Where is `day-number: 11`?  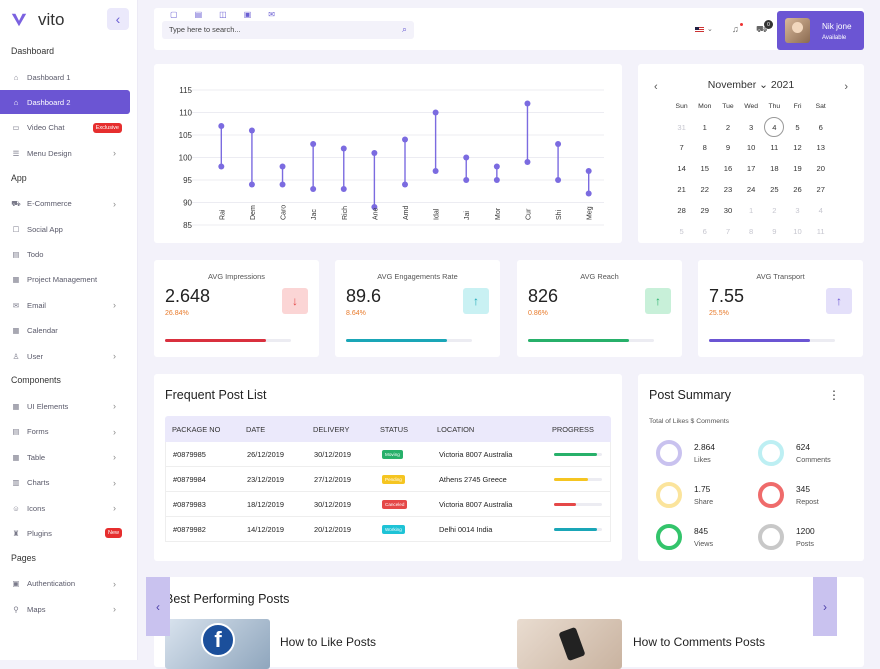 day-number: 11 is located at coordinates (774, 148).